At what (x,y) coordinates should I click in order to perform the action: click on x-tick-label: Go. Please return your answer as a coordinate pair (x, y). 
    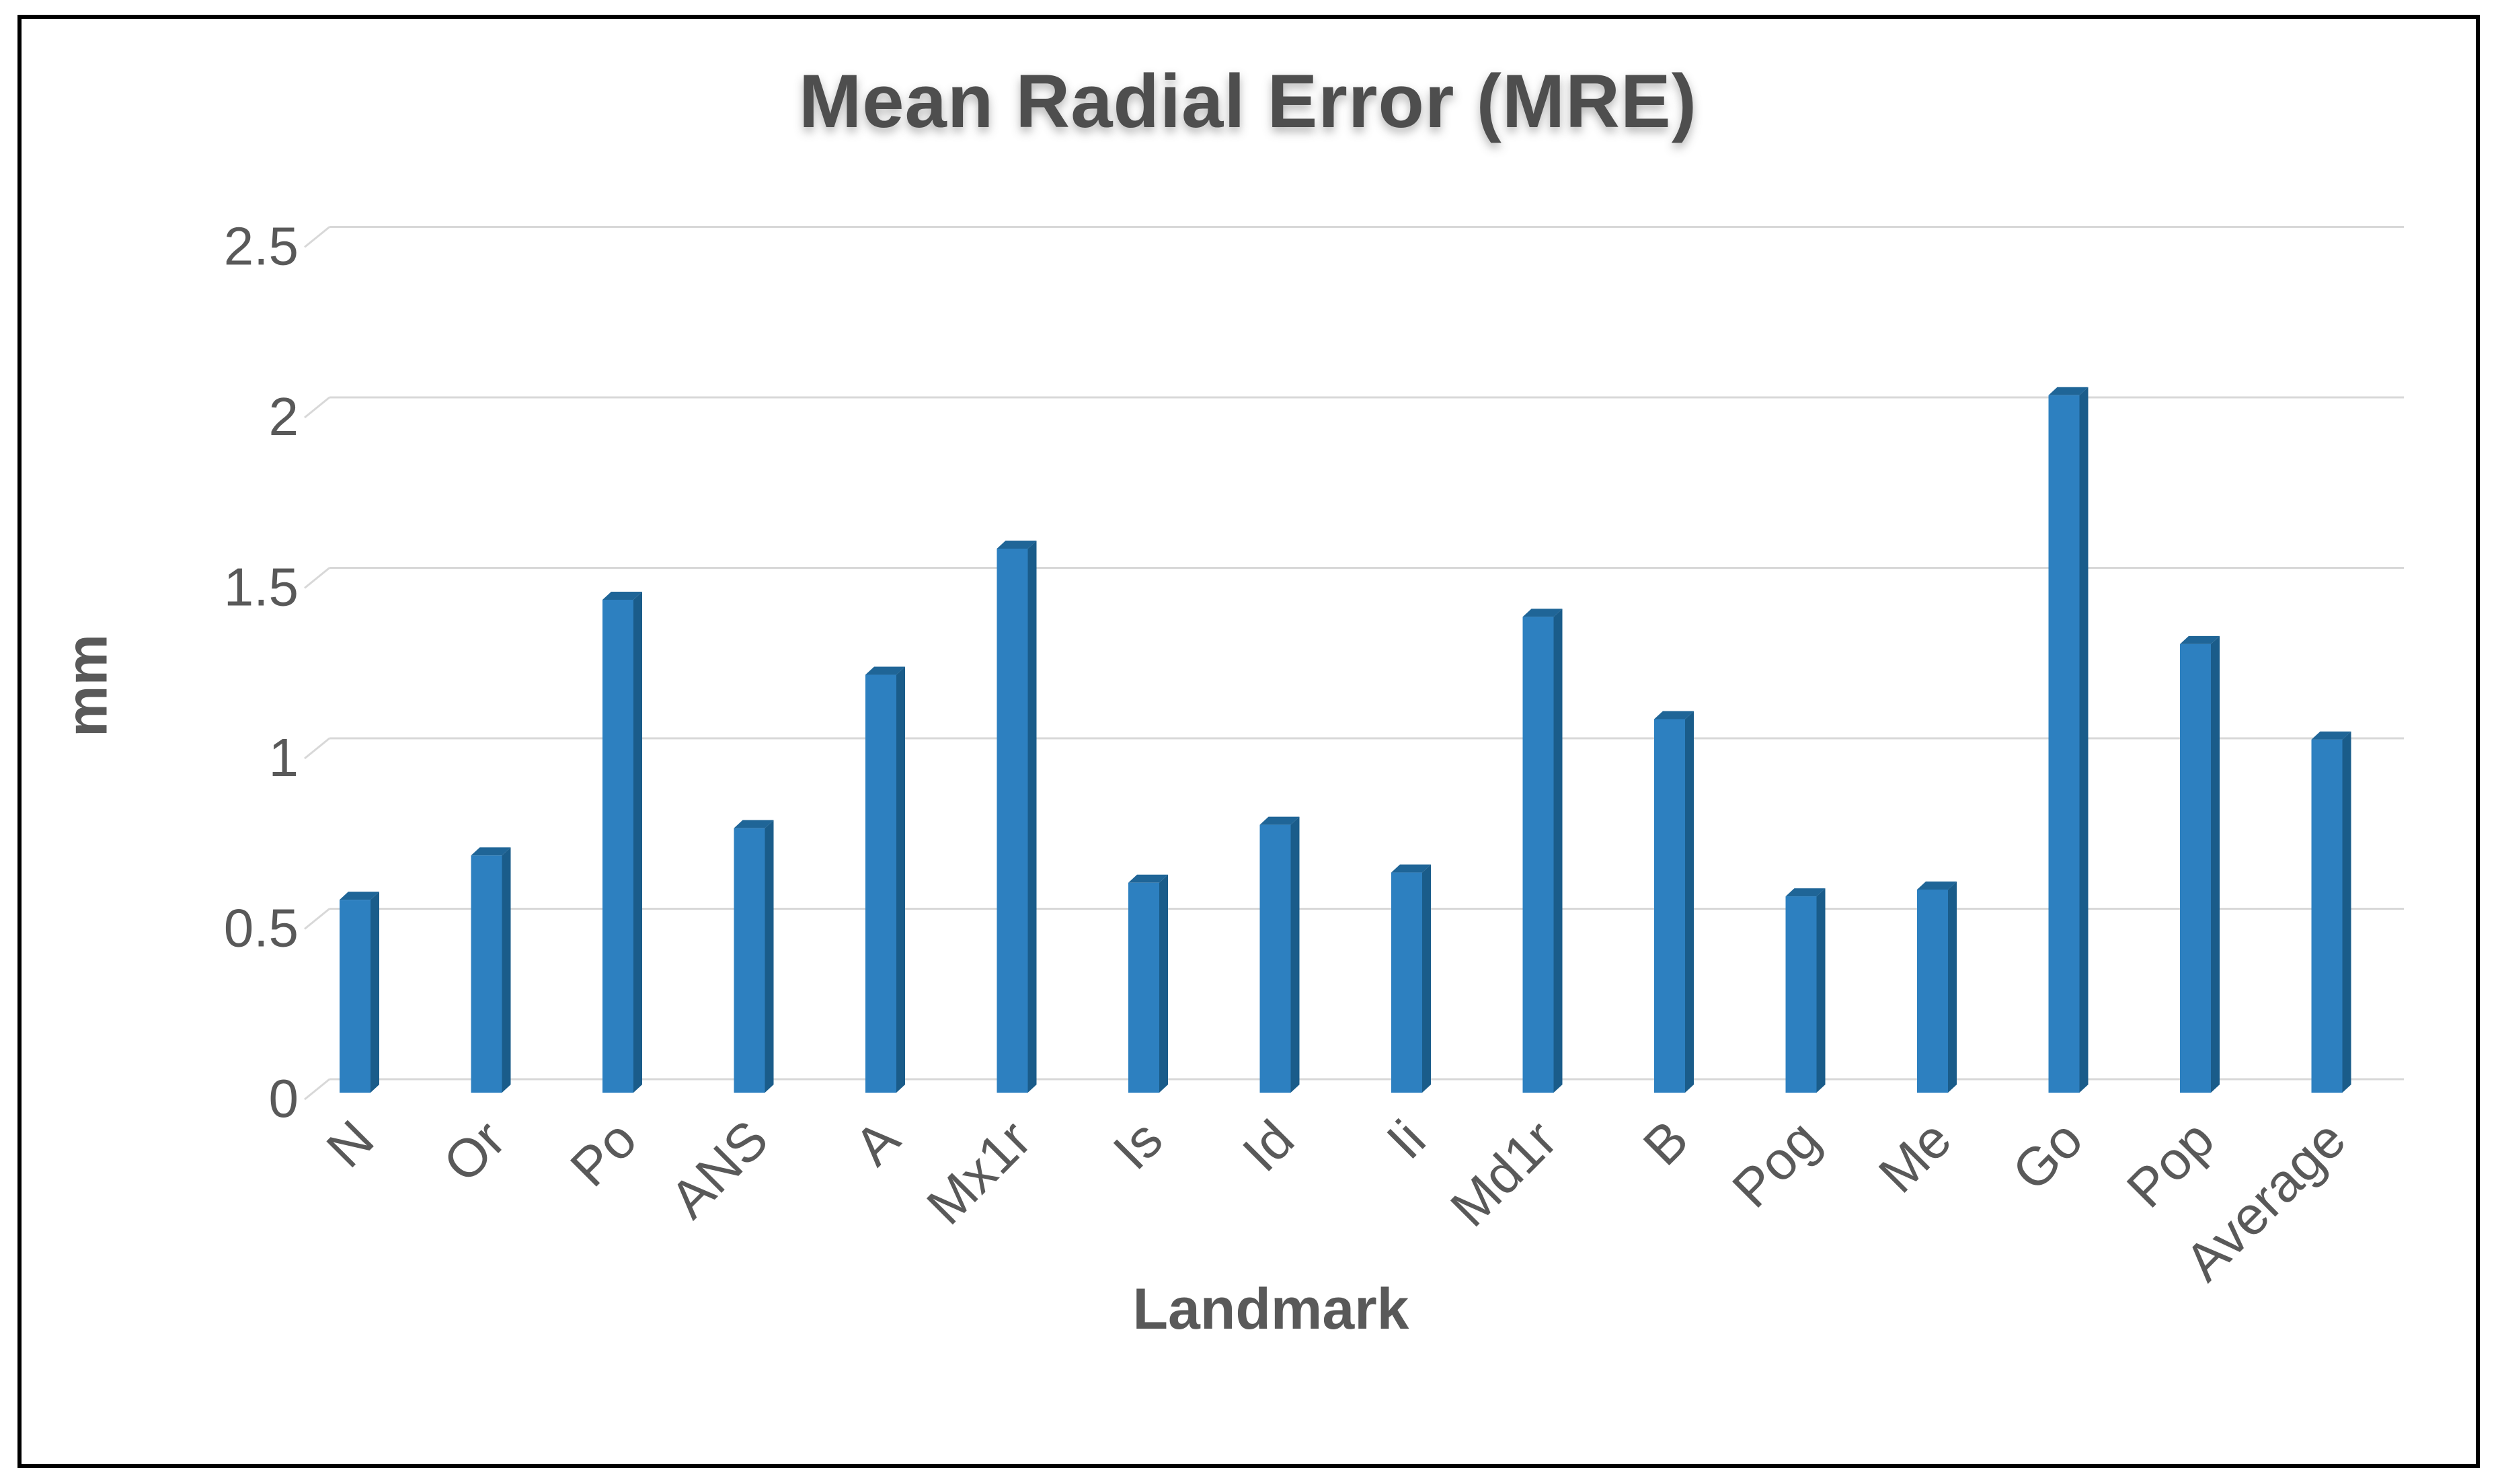
    Looking at the image, I should click on (2047, 1155).